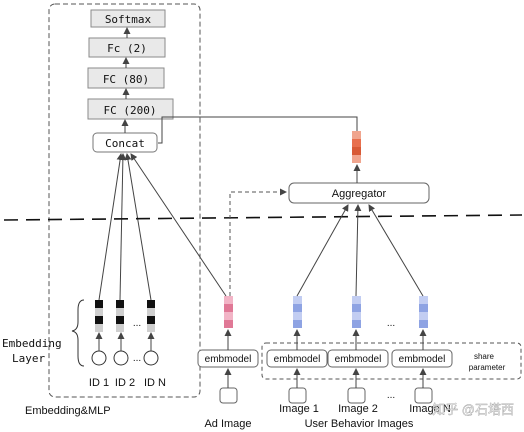 The height and width of the screenshot is (432, 524). What do you see at coordinates (359, 424) in the screenshot?
I see `user-behavior-images-caption: User Behavior Images` at bounding box center [359, 424].